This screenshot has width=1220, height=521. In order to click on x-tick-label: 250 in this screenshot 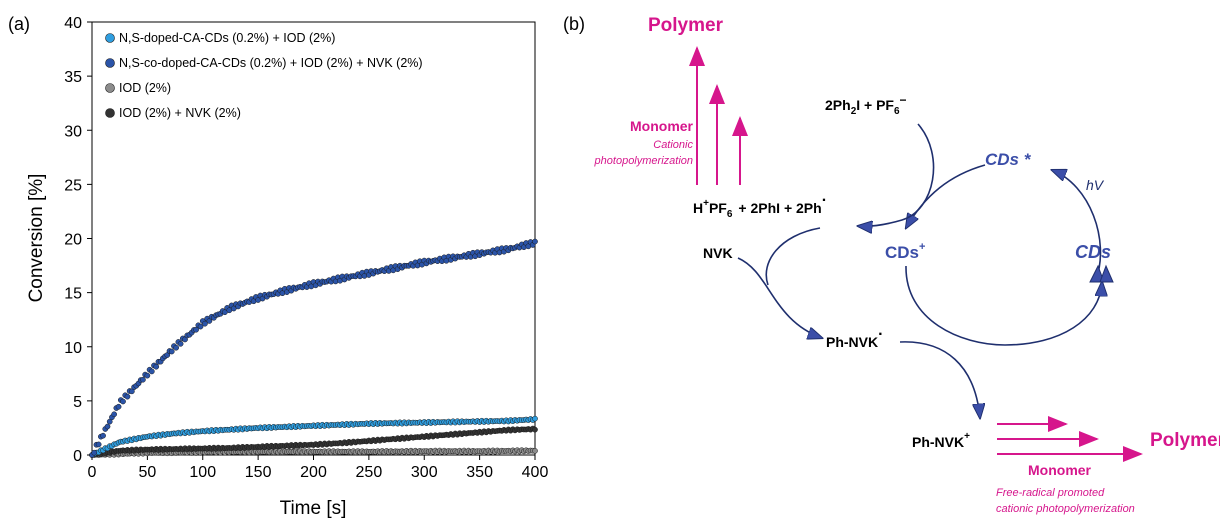, I will do `click(369, 472)`.